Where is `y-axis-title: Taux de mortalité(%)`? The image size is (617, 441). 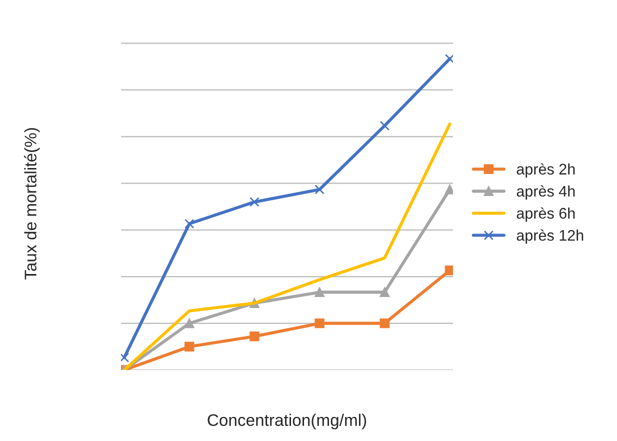 y-axis-title: Taux de mortalité(%) is located at coordinates (32, 204).